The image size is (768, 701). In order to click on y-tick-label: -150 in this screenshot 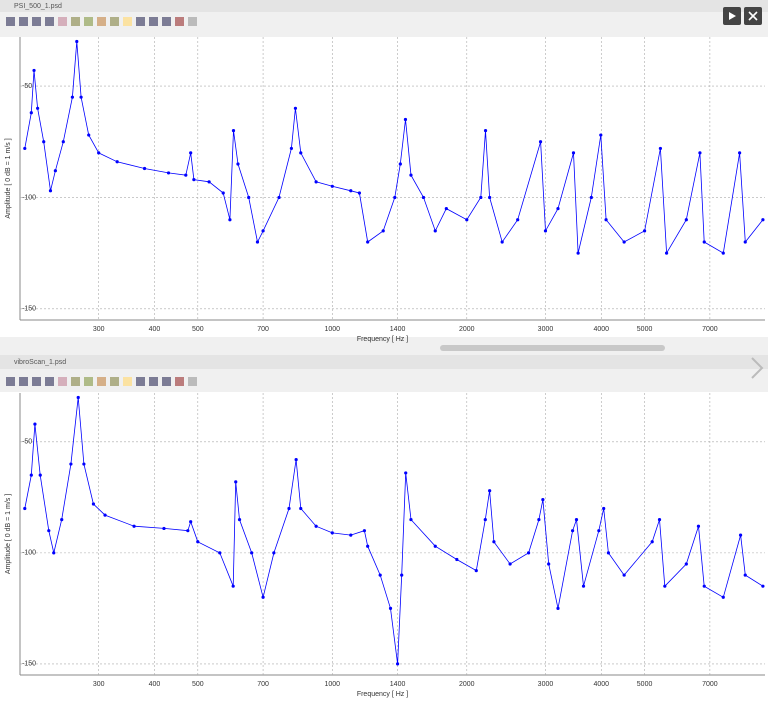, I will do `click(29, 309)`.